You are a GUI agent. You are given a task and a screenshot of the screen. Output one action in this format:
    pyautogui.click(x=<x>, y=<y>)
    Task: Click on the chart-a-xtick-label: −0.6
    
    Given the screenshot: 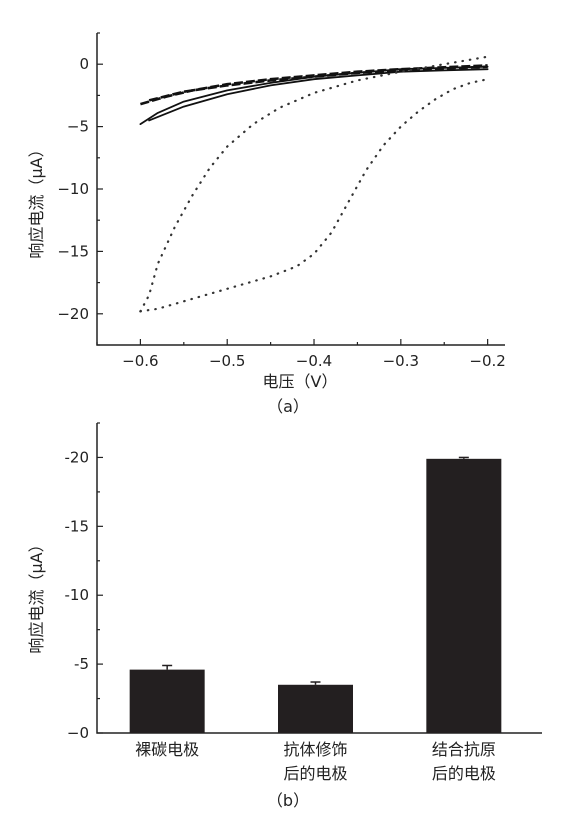 What is the action you would take?
    pyautogui.click(x=140, y=361)
    